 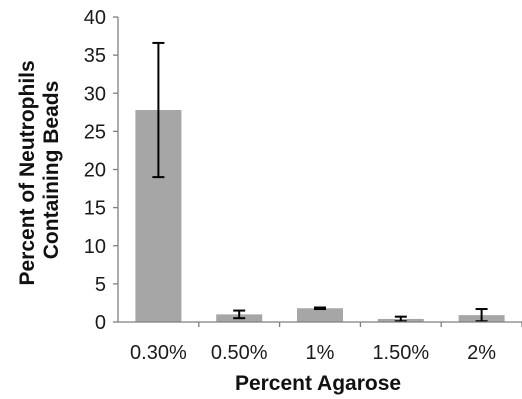 I want to click on y-tick-label: 40, so click(x=95, y=18).